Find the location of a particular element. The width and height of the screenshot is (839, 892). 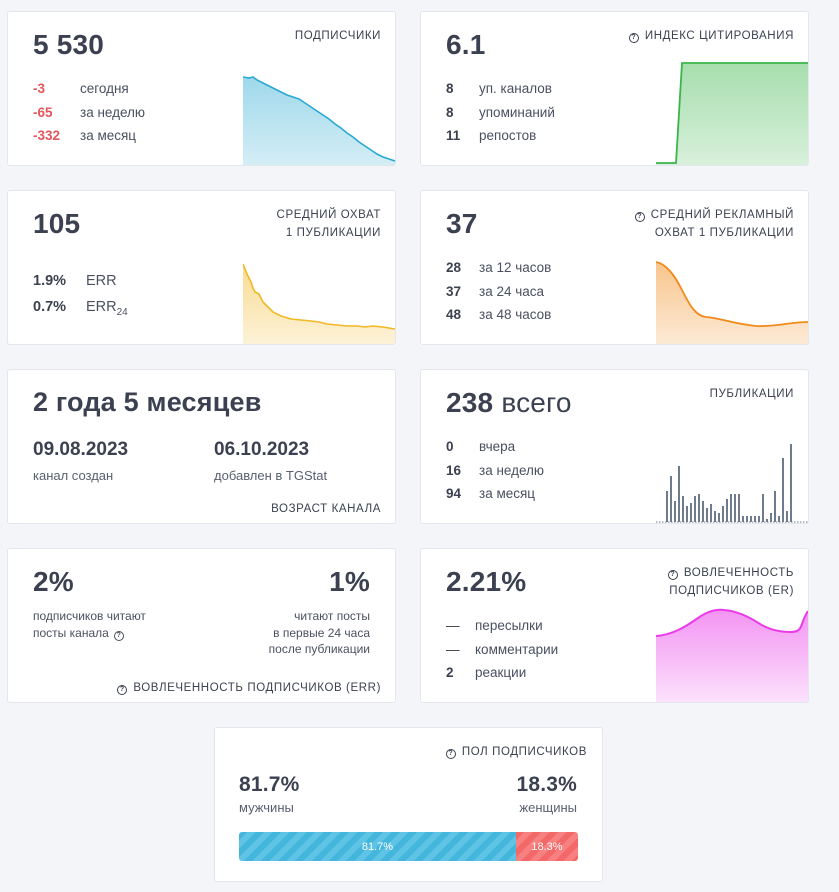

reach-value: 105 is located at coordinates (57, 223).